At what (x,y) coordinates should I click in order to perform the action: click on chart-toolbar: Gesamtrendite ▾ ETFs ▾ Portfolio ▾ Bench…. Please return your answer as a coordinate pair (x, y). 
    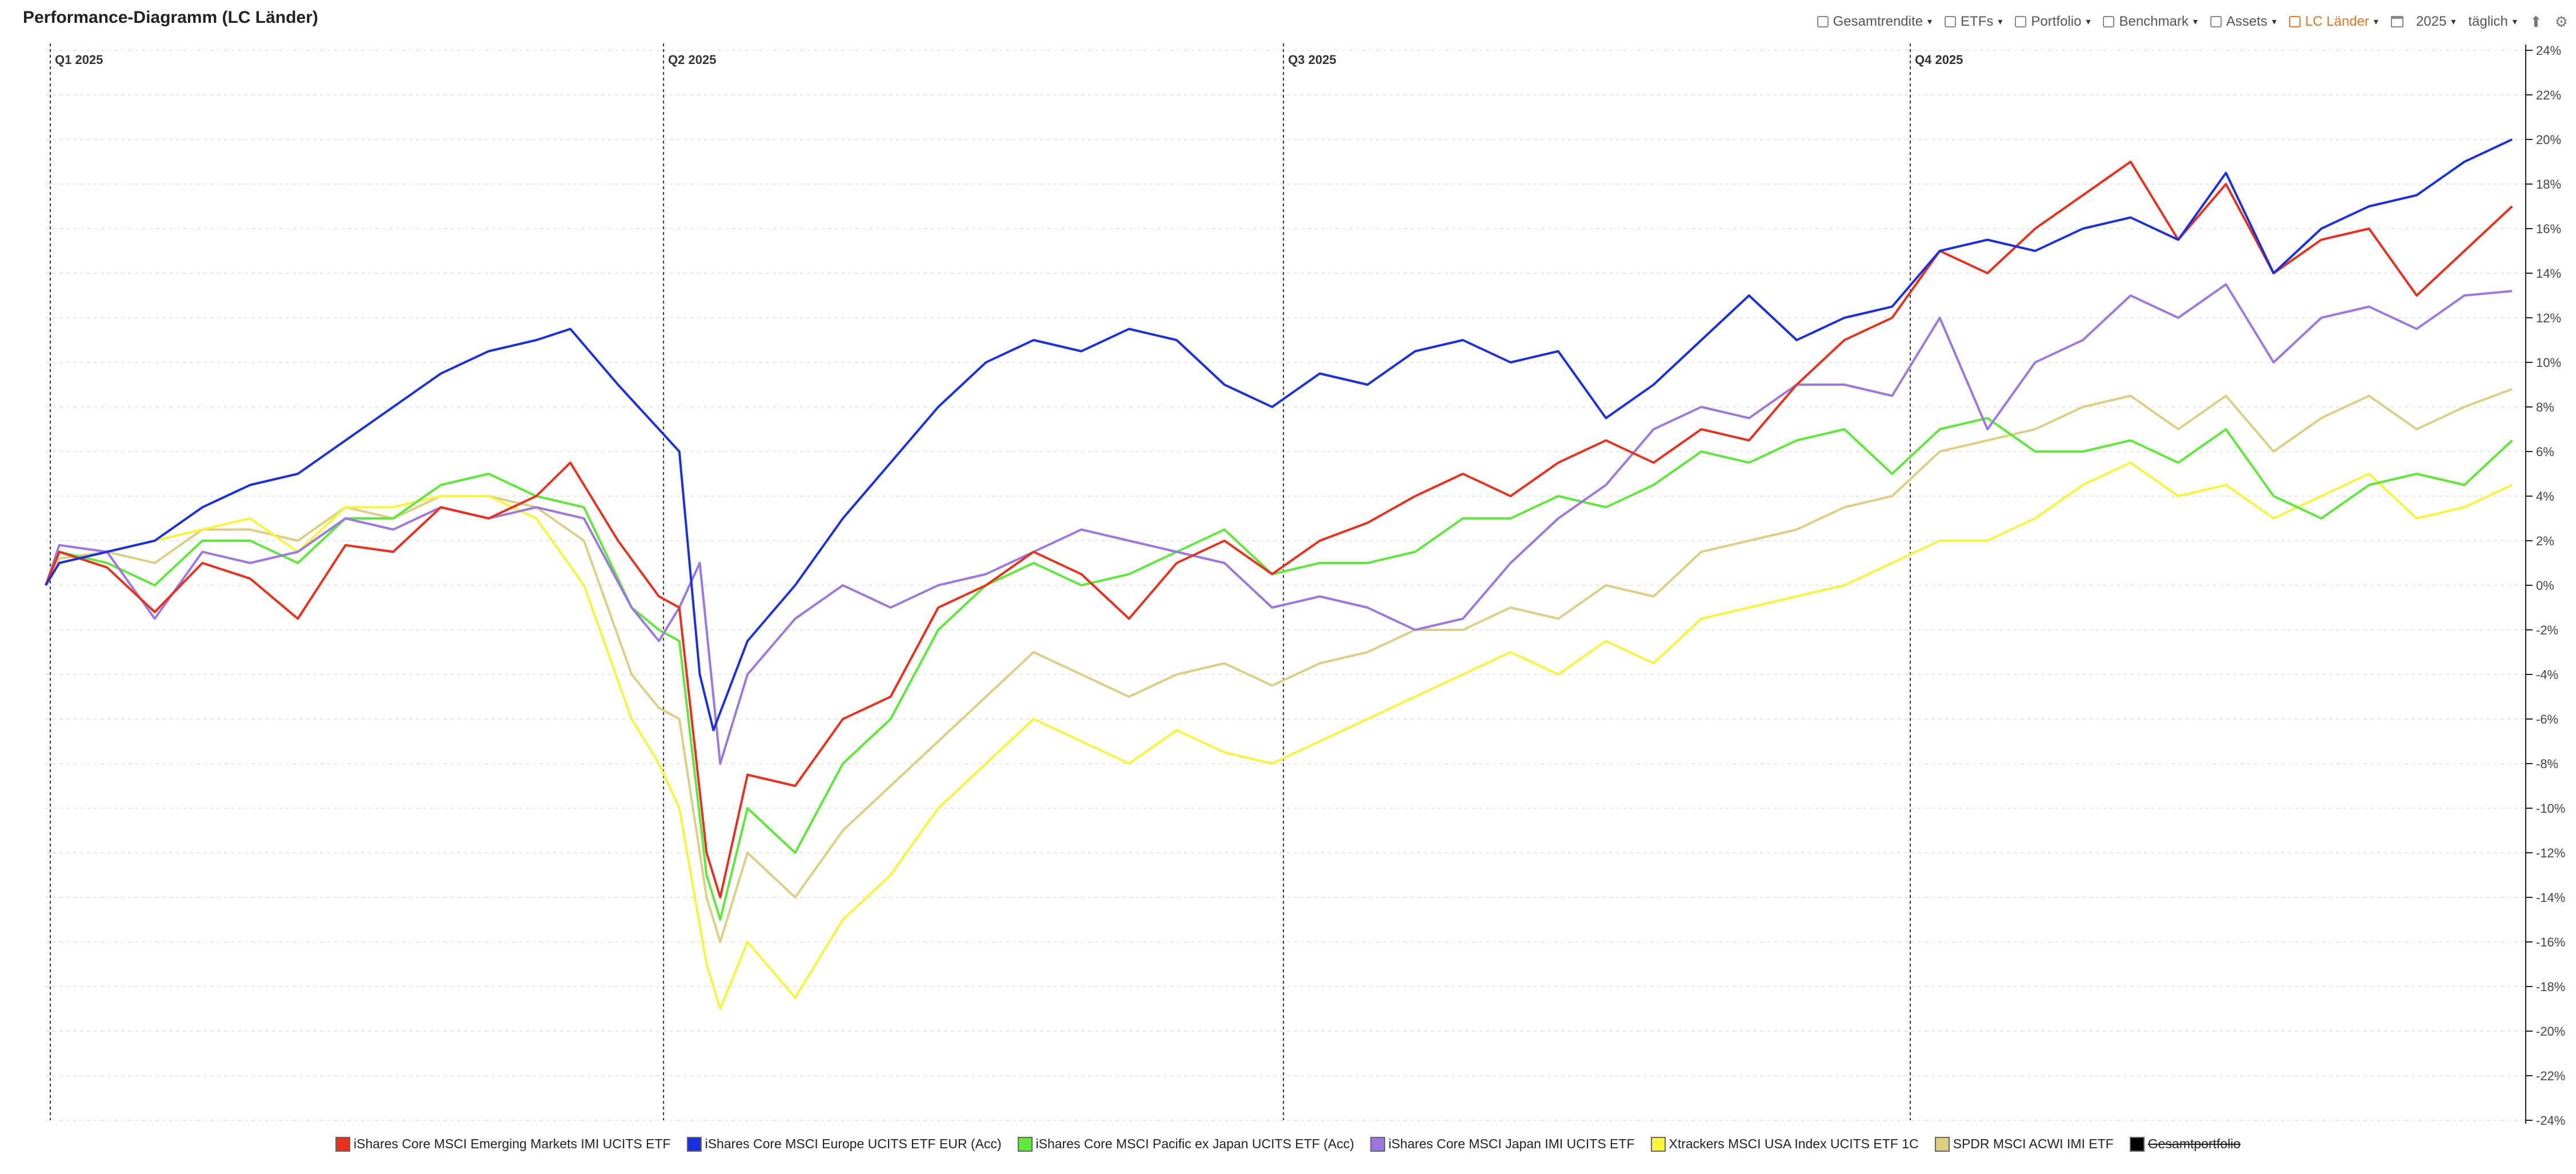
    Looking at the image, I should click on (2192, 21).